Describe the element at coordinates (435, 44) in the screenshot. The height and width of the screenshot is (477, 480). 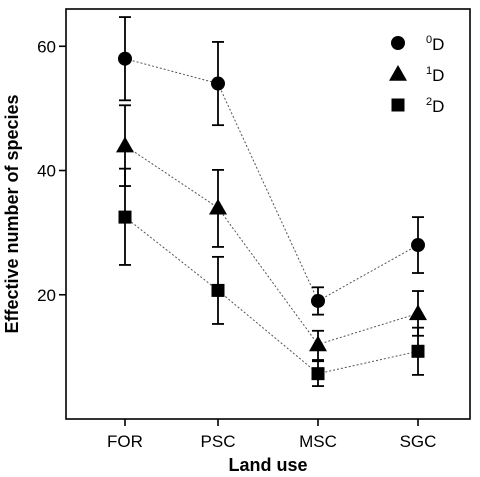
I see `legend-label-0D: 0D` at that location.